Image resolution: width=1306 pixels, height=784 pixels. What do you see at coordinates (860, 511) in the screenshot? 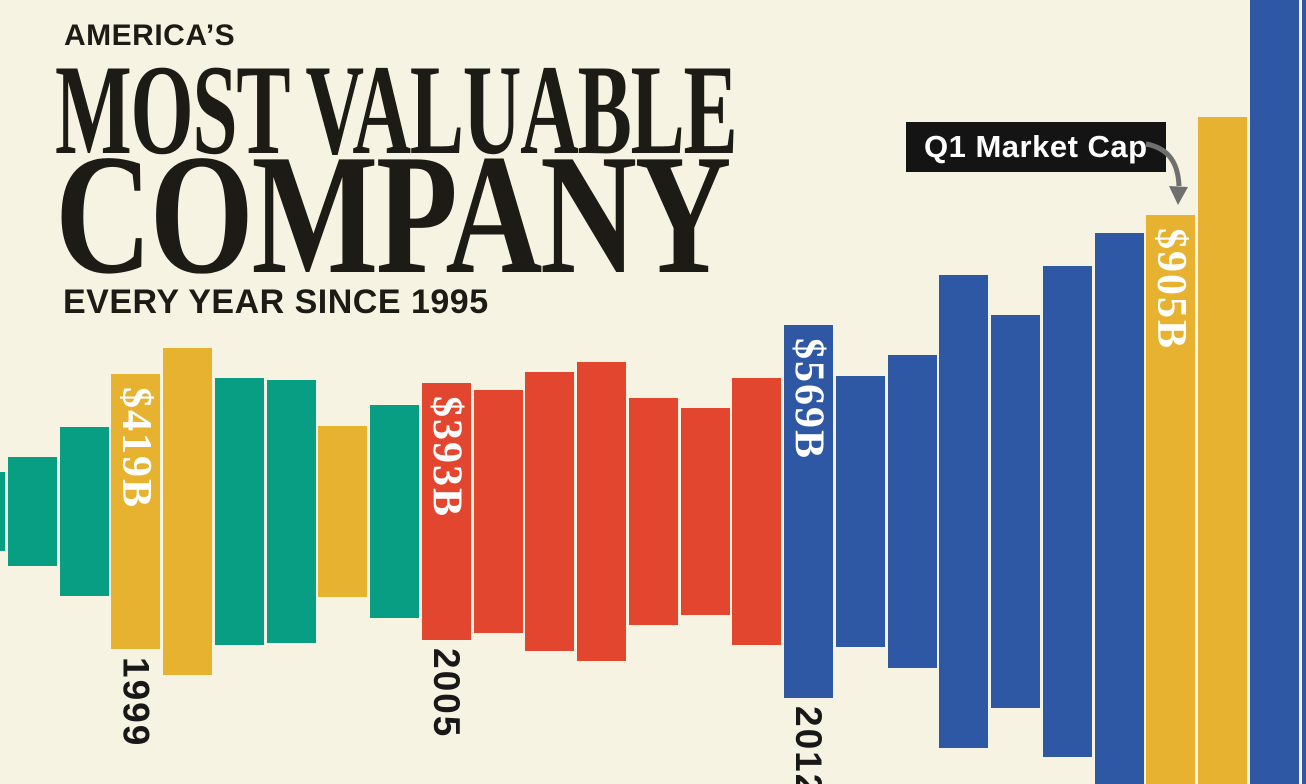
I see `bar-2013` at bounding box center [860, 511].